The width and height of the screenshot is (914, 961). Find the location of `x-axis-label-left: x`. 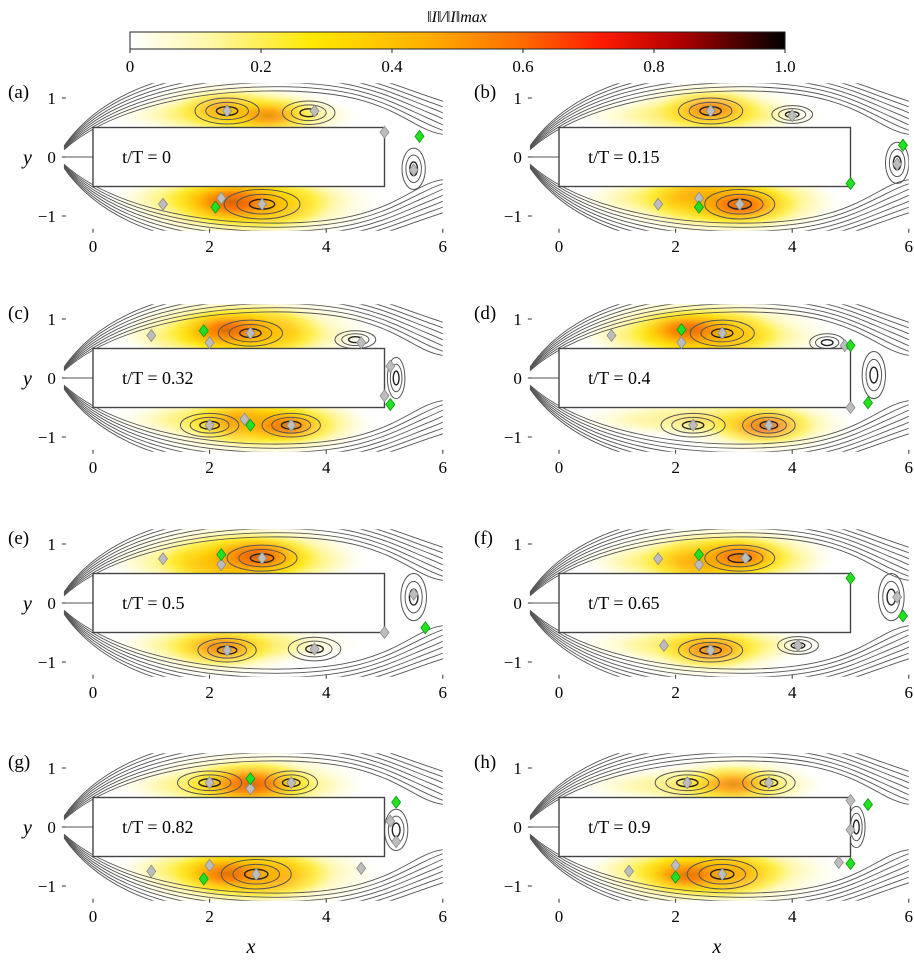

x-axis-label-left: x is located at coordinates (251, 947).